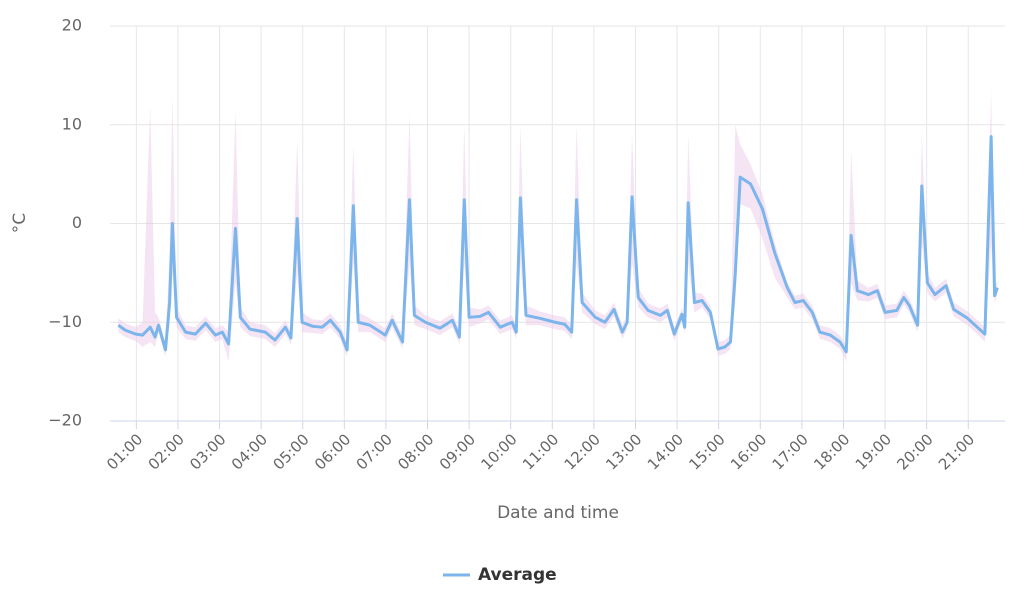  Describe the element at coordinates (332, 451) in the screenshot. I see `x-tick-label: 06:00` at that location.